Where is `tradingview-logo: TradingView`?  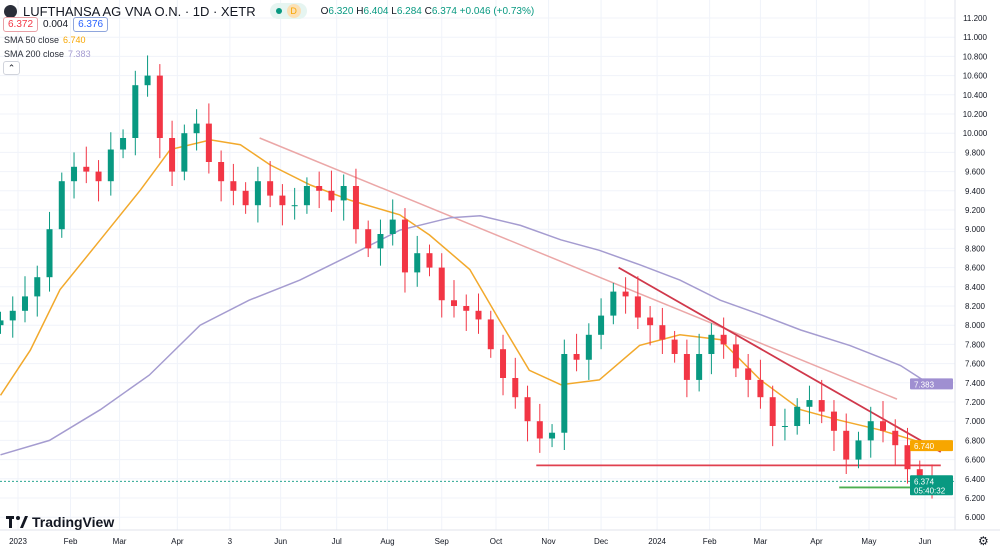
tradingview-logo: TradingView is located at coordinates (60, 522).